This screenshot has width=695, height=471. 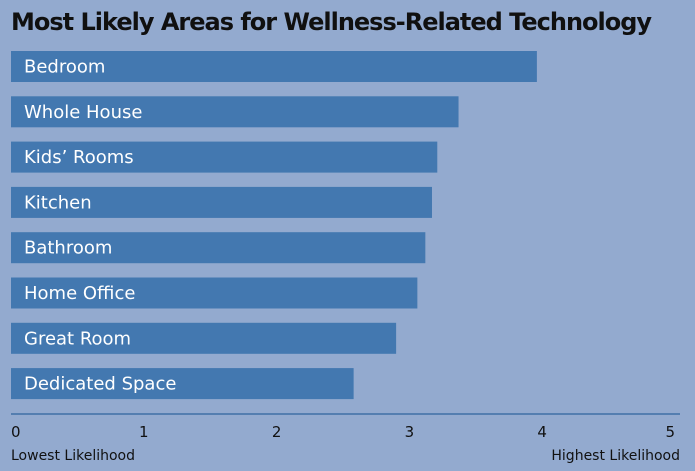 What do you see at coordinates (615, 456) in the screenshot?
I see `axis-label-highest: Highest Likelihood` at bounding box center [615, 456].